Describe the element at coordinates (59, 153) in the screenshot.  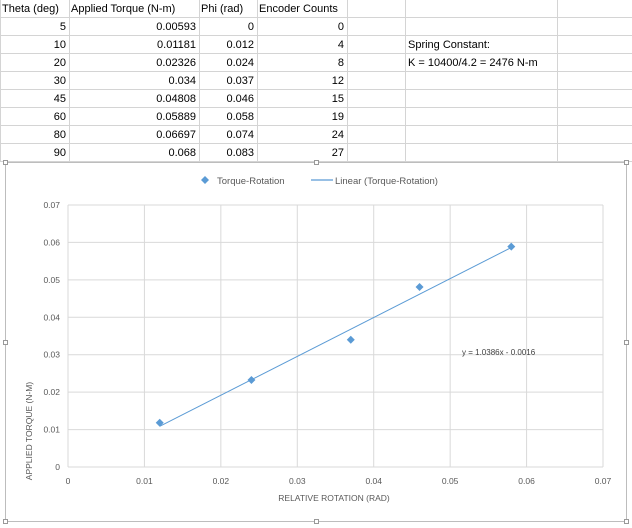
I see `data-cell: 90` at that location.